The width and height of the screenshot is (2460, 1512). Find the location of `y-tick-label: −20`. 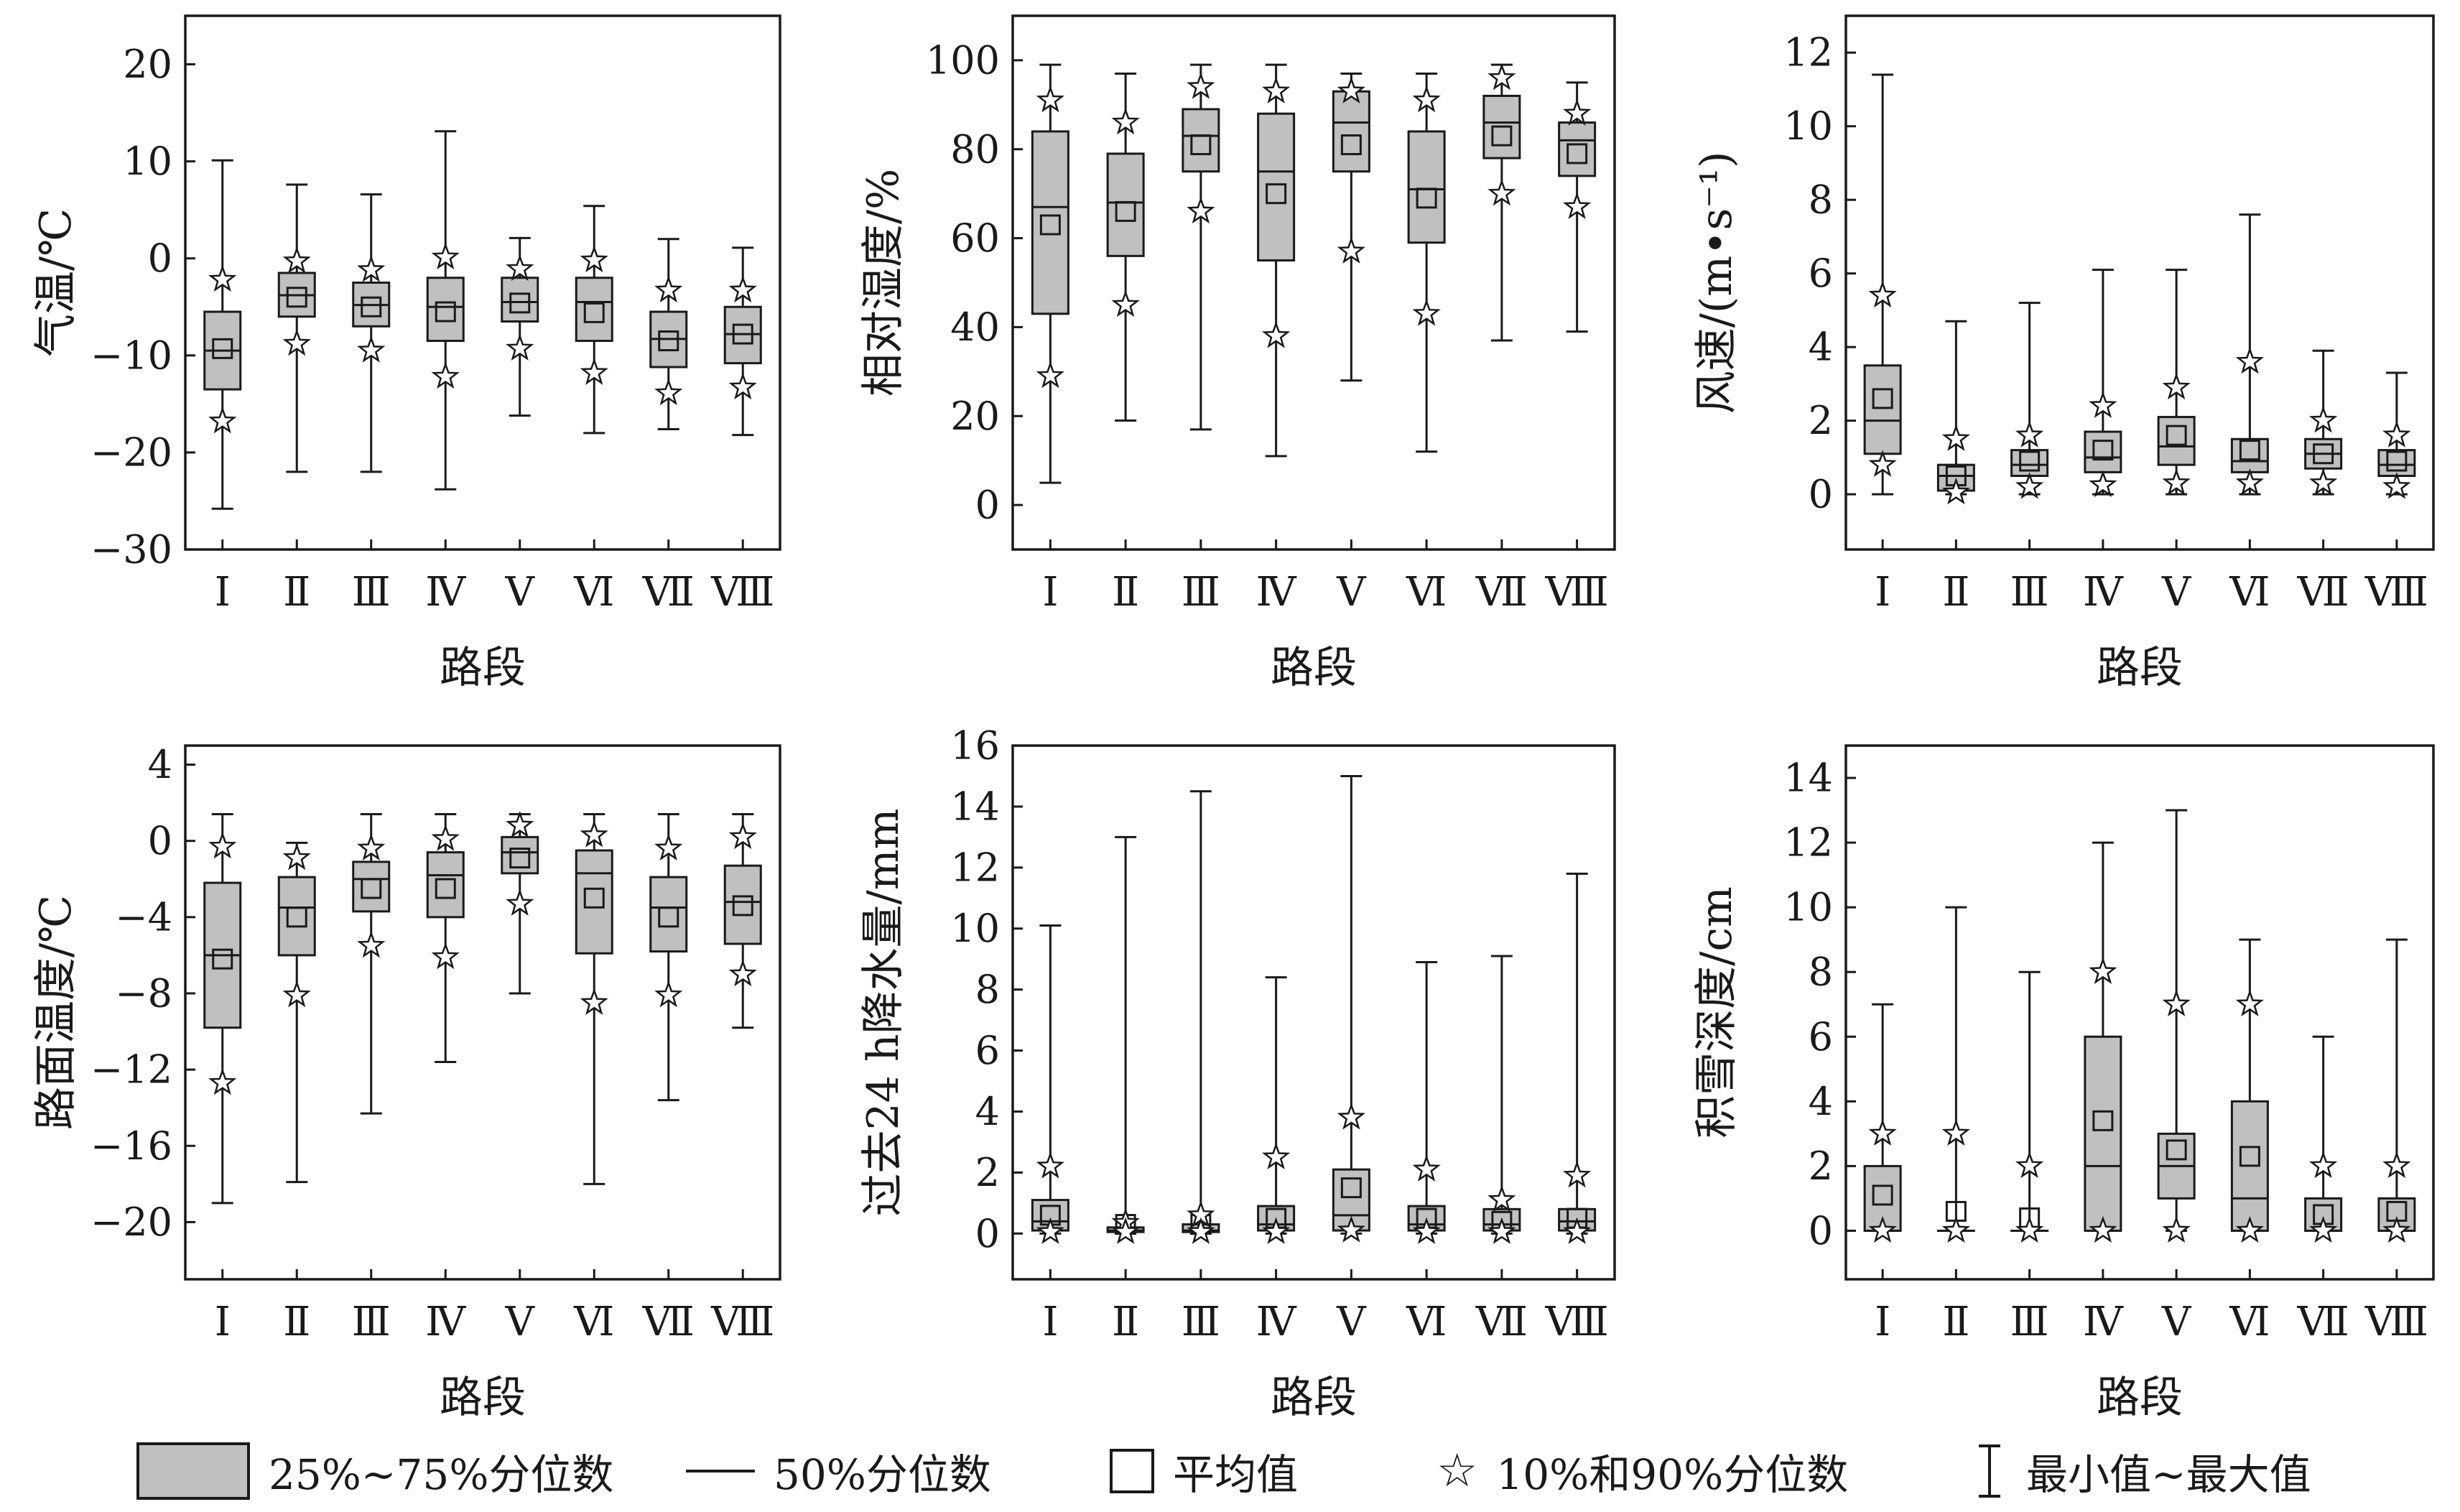

y-tick-label: −20 is located at coordinates (131, 1222).